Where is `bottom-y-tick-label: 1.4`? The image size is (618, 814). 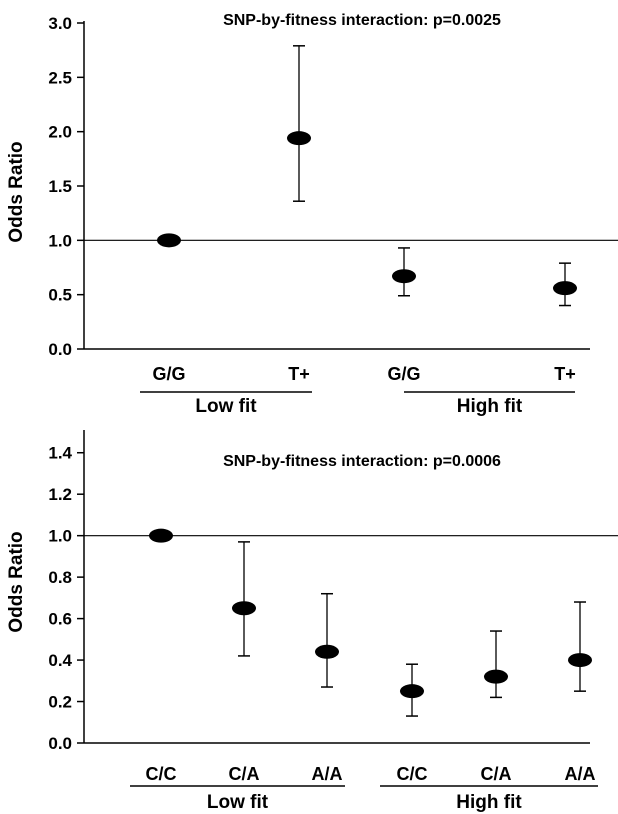
bottom-y-tick-label: 1.4 is located at coordinates (60, 453).